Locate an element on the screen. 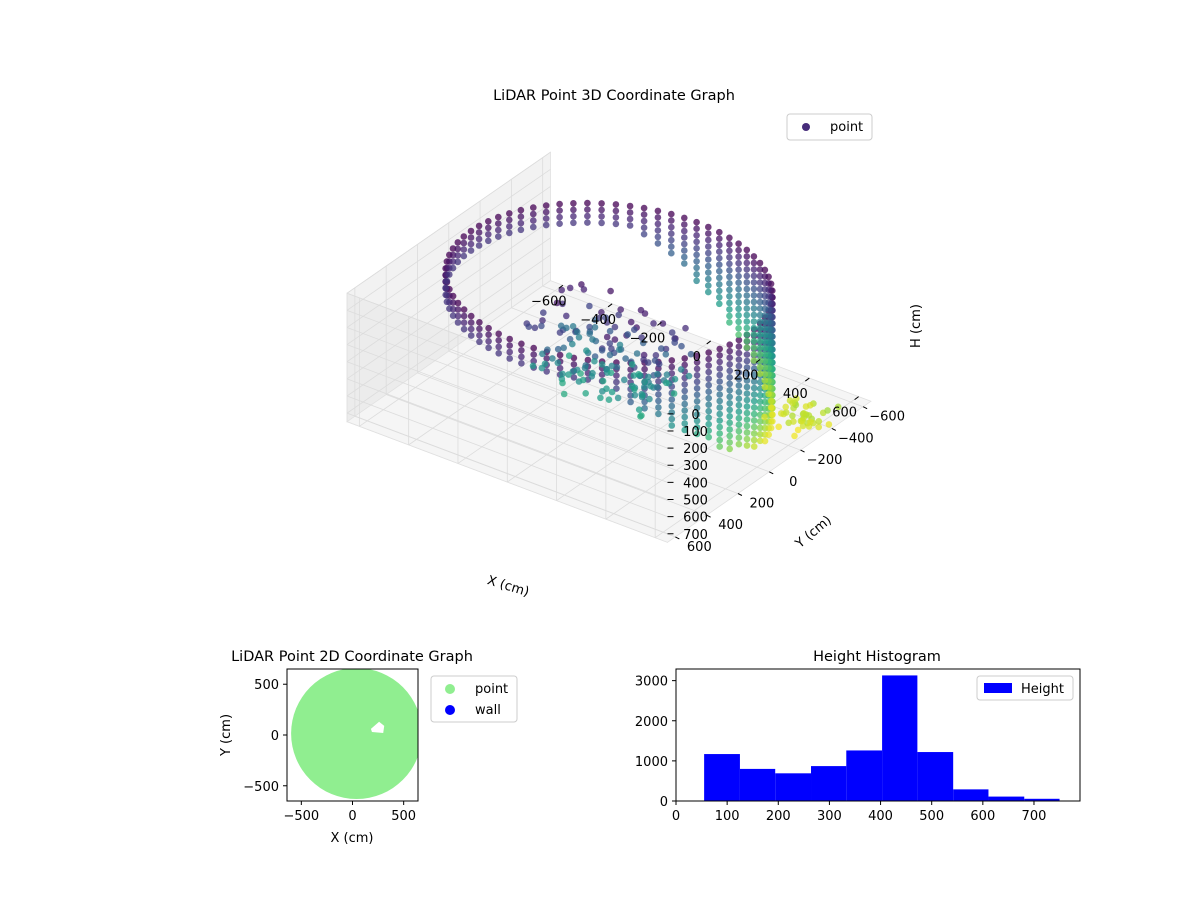  tick-label-hist-x: 700 is located at coordinates (1034, 816).